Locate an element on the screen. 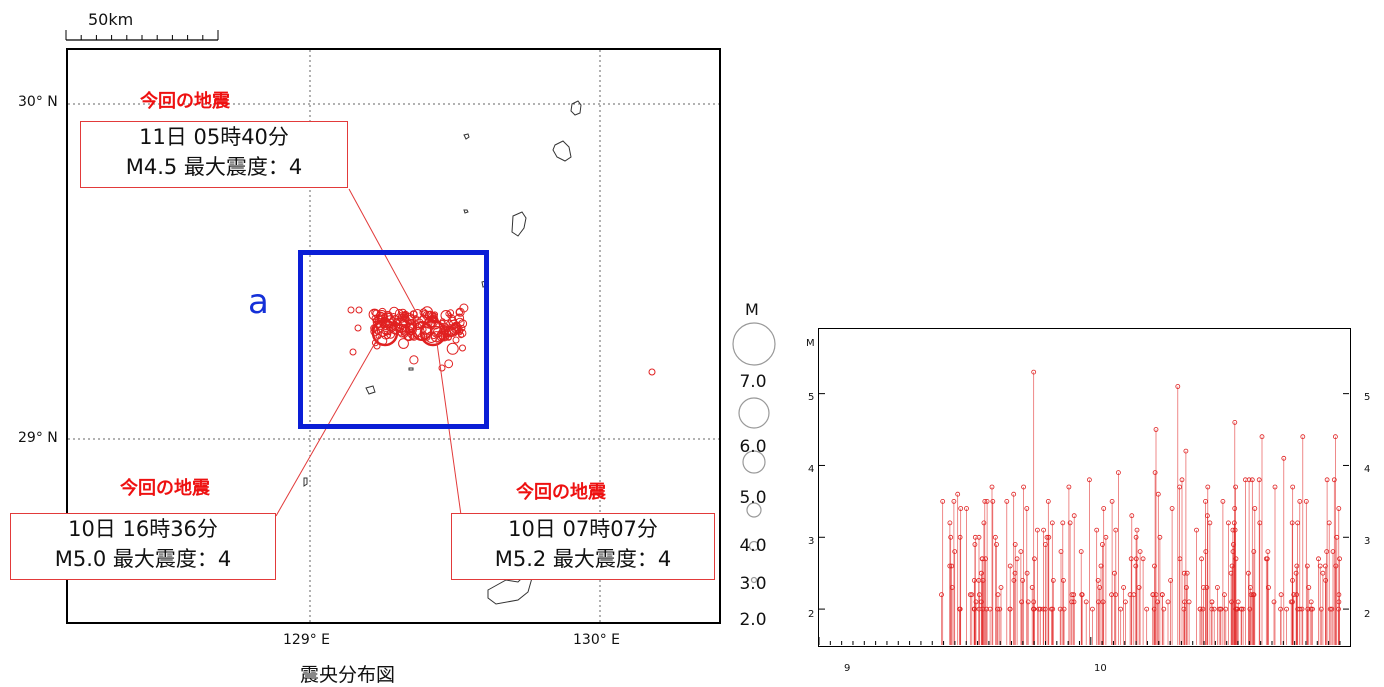 The height and width of the screenshot is (687, 1384). annotation-banner-3: 今回の地震 is located at coordinates (561, 492).